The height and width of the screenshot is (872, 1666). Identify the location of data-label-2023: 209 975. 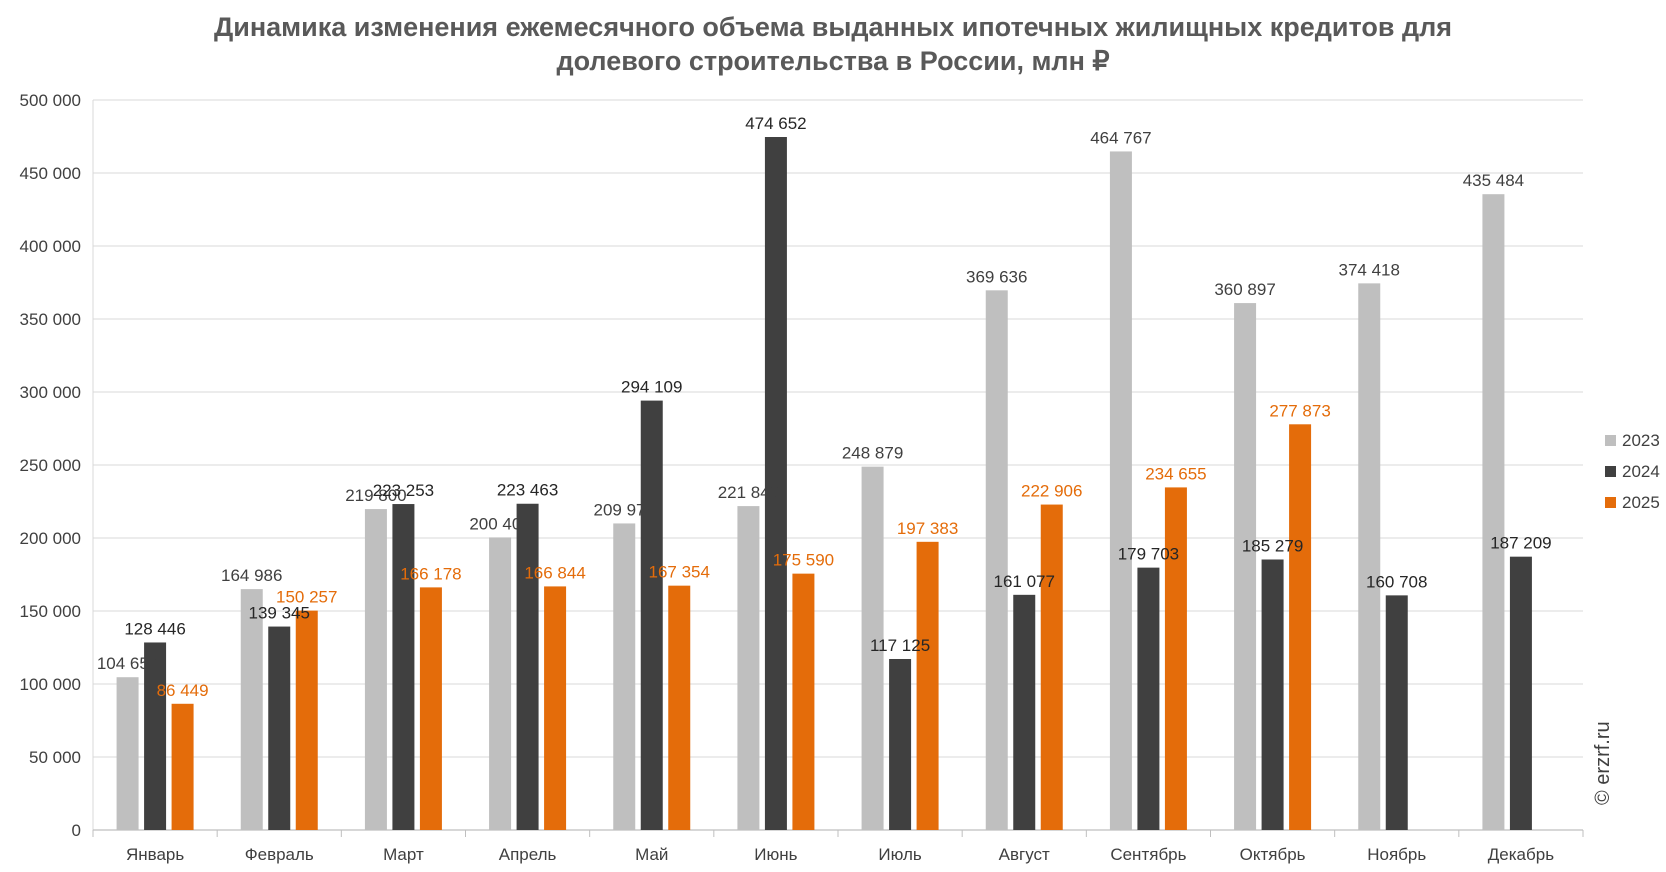
(624, 509).